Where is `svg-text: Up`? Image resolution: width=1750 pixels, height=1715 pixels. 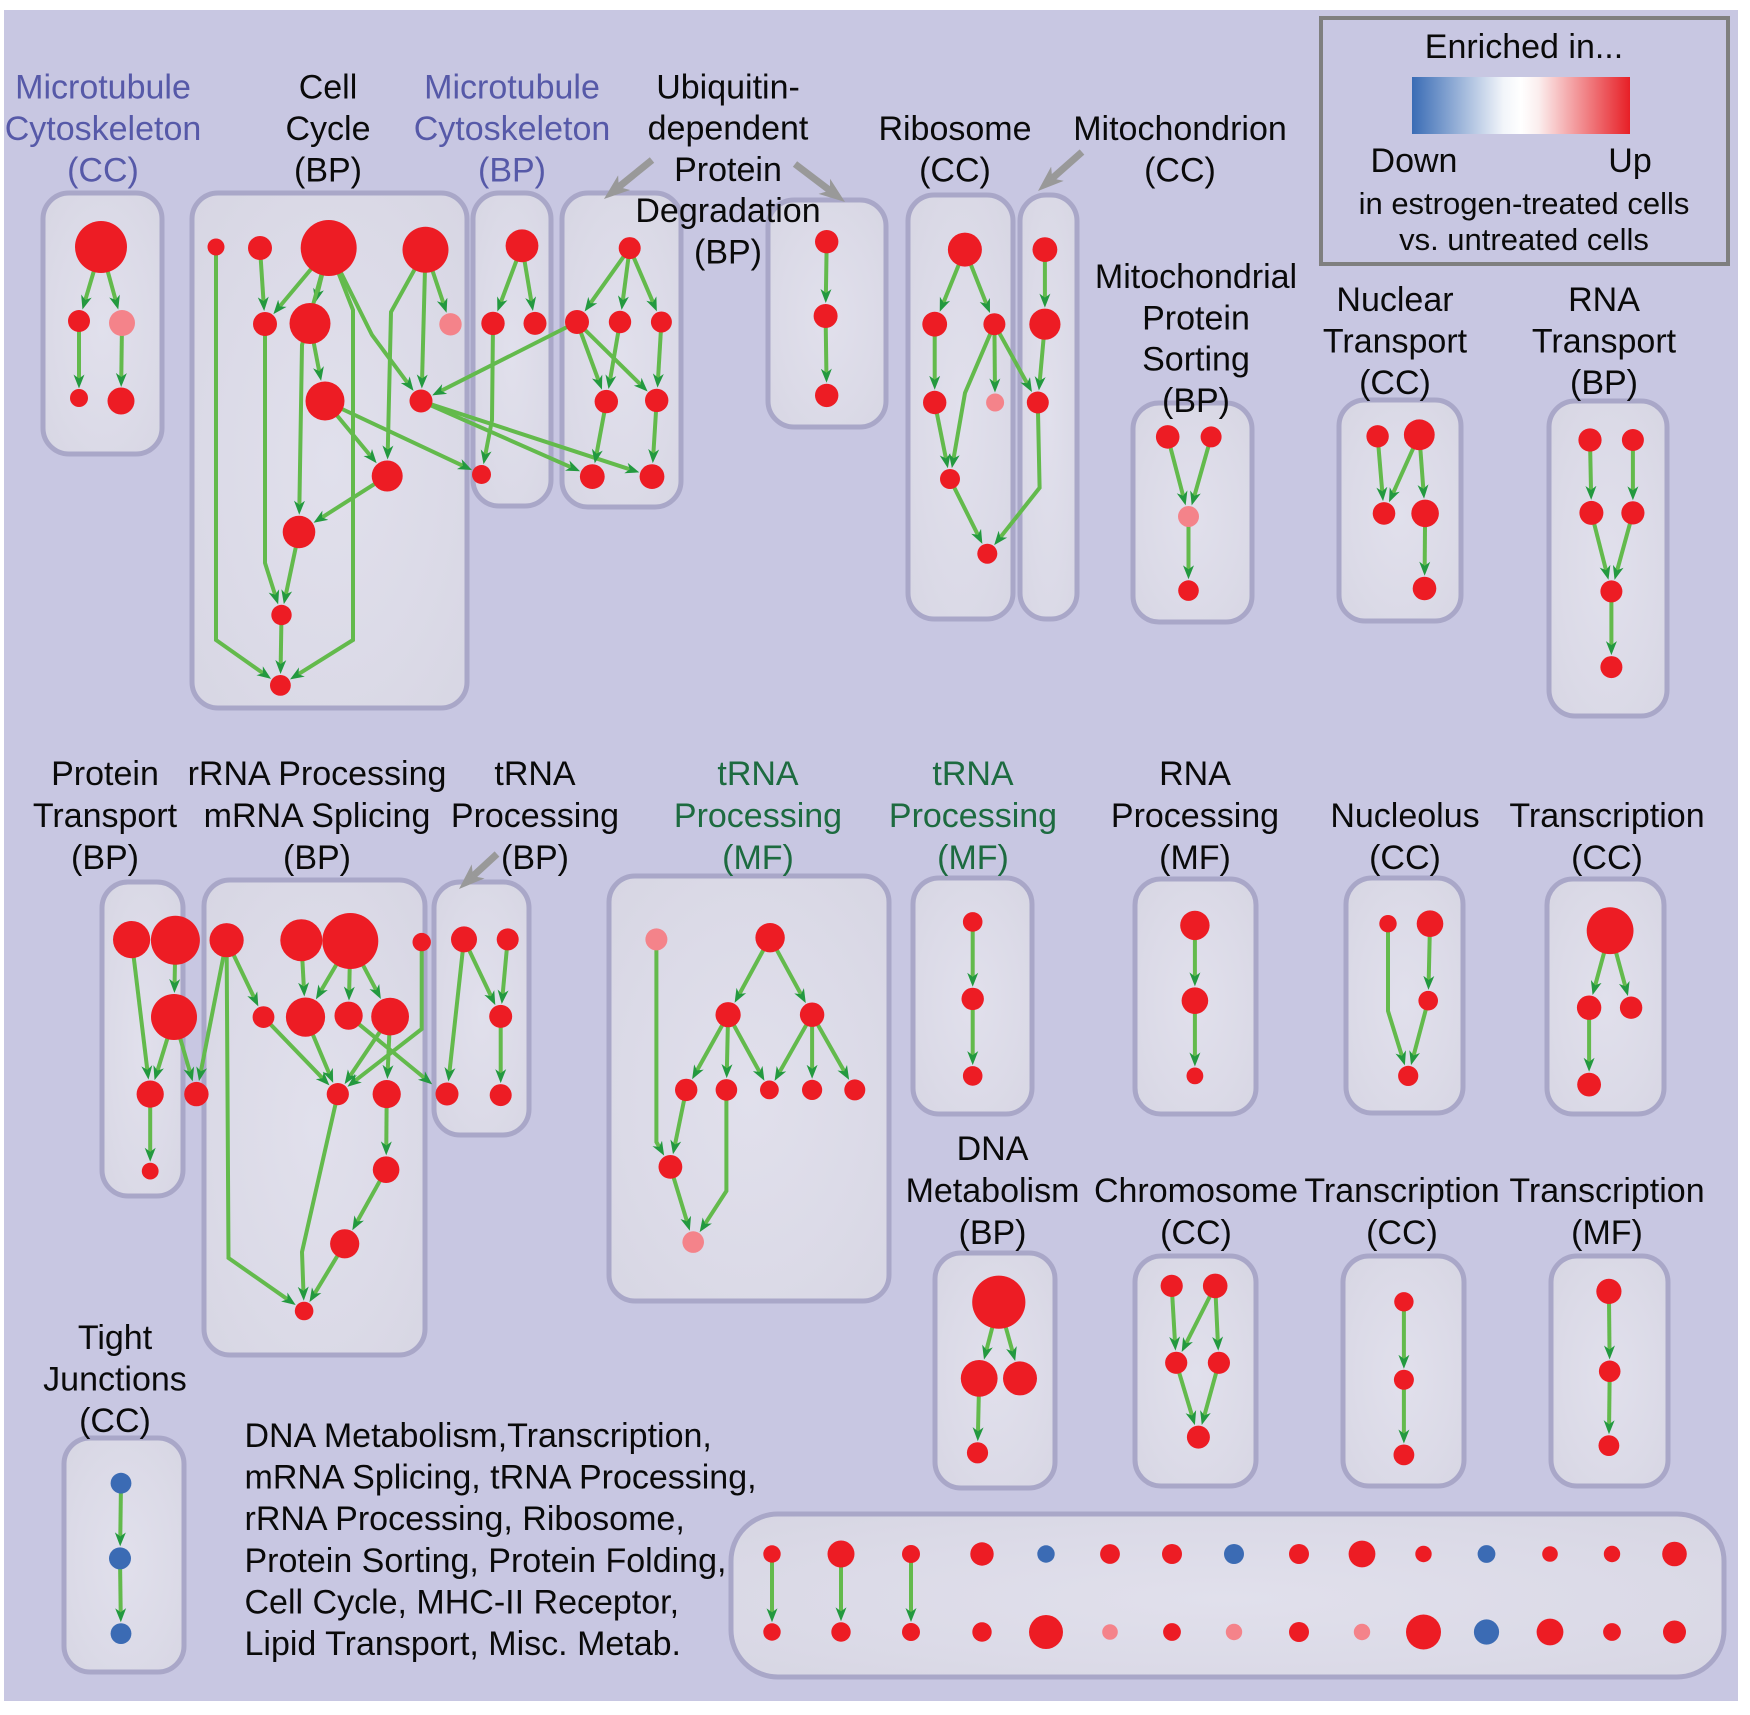
svg-text: Up is located at coordinates (1629, 161).